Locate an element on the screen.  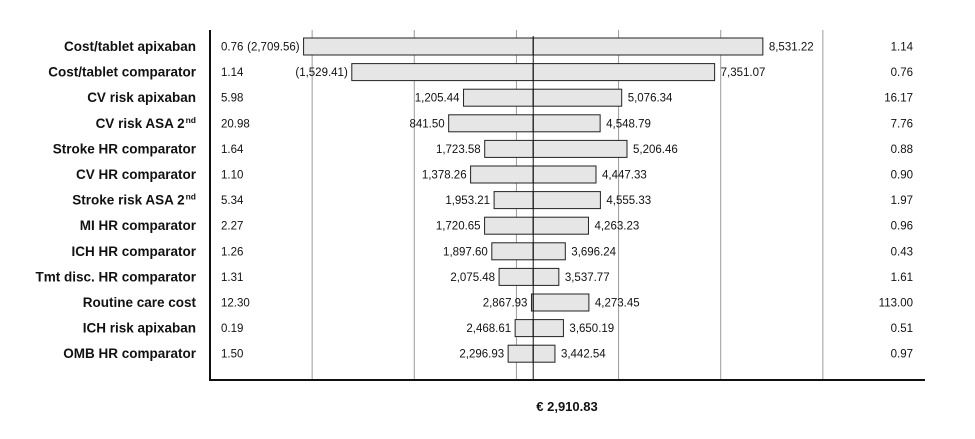
high-value-label: 5,206.46 is located at coordinates (655, 150).